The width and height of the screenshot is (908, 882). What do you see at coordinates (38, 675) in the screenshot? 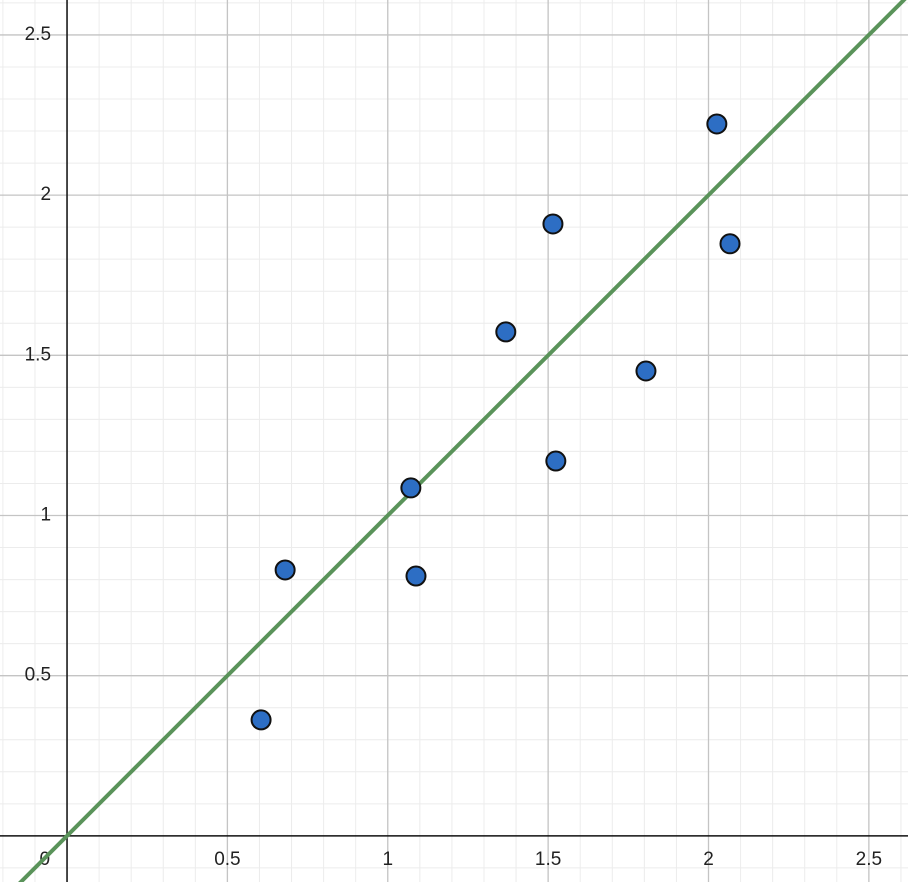
I see `y-tick-label: 0.5` at bounding box center [38, 675].